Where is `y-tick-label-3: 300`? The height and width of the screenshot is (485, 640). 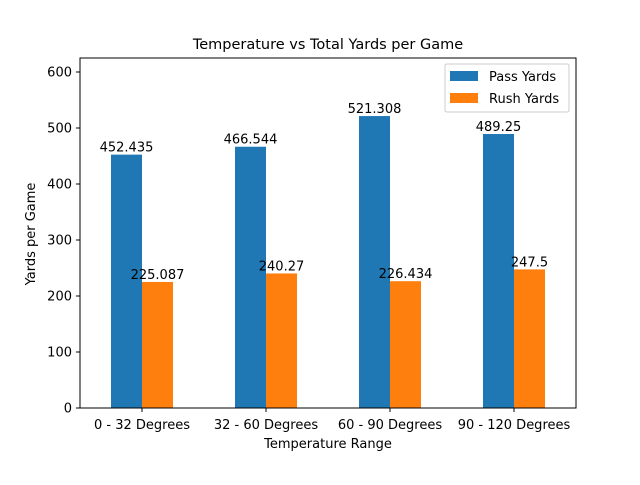
y-tick-label-3: 300 is located at coordinates (59, 241).